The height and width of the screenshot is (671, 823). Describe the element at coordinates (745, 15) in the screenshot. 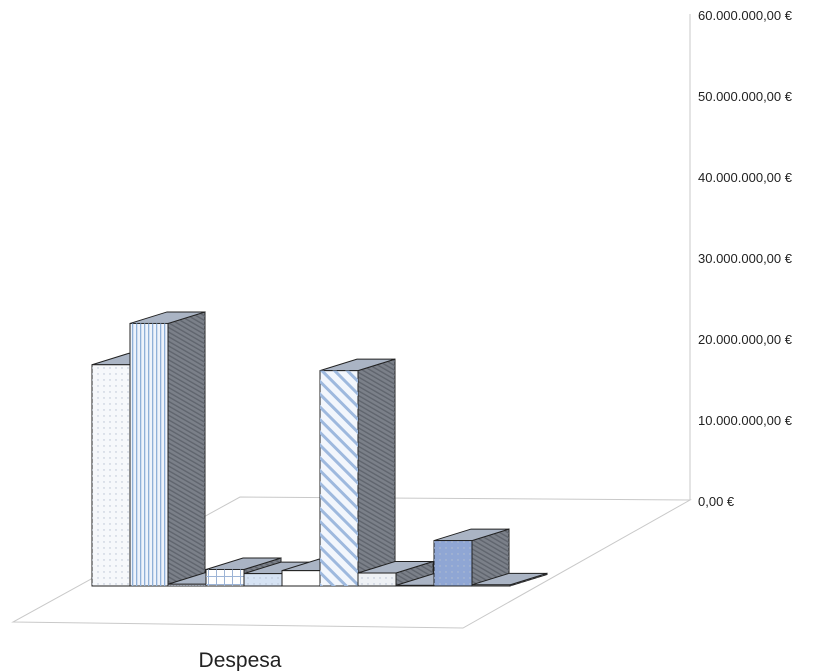

I see `y-tick-label: 60.000.000,00 €` at that location.